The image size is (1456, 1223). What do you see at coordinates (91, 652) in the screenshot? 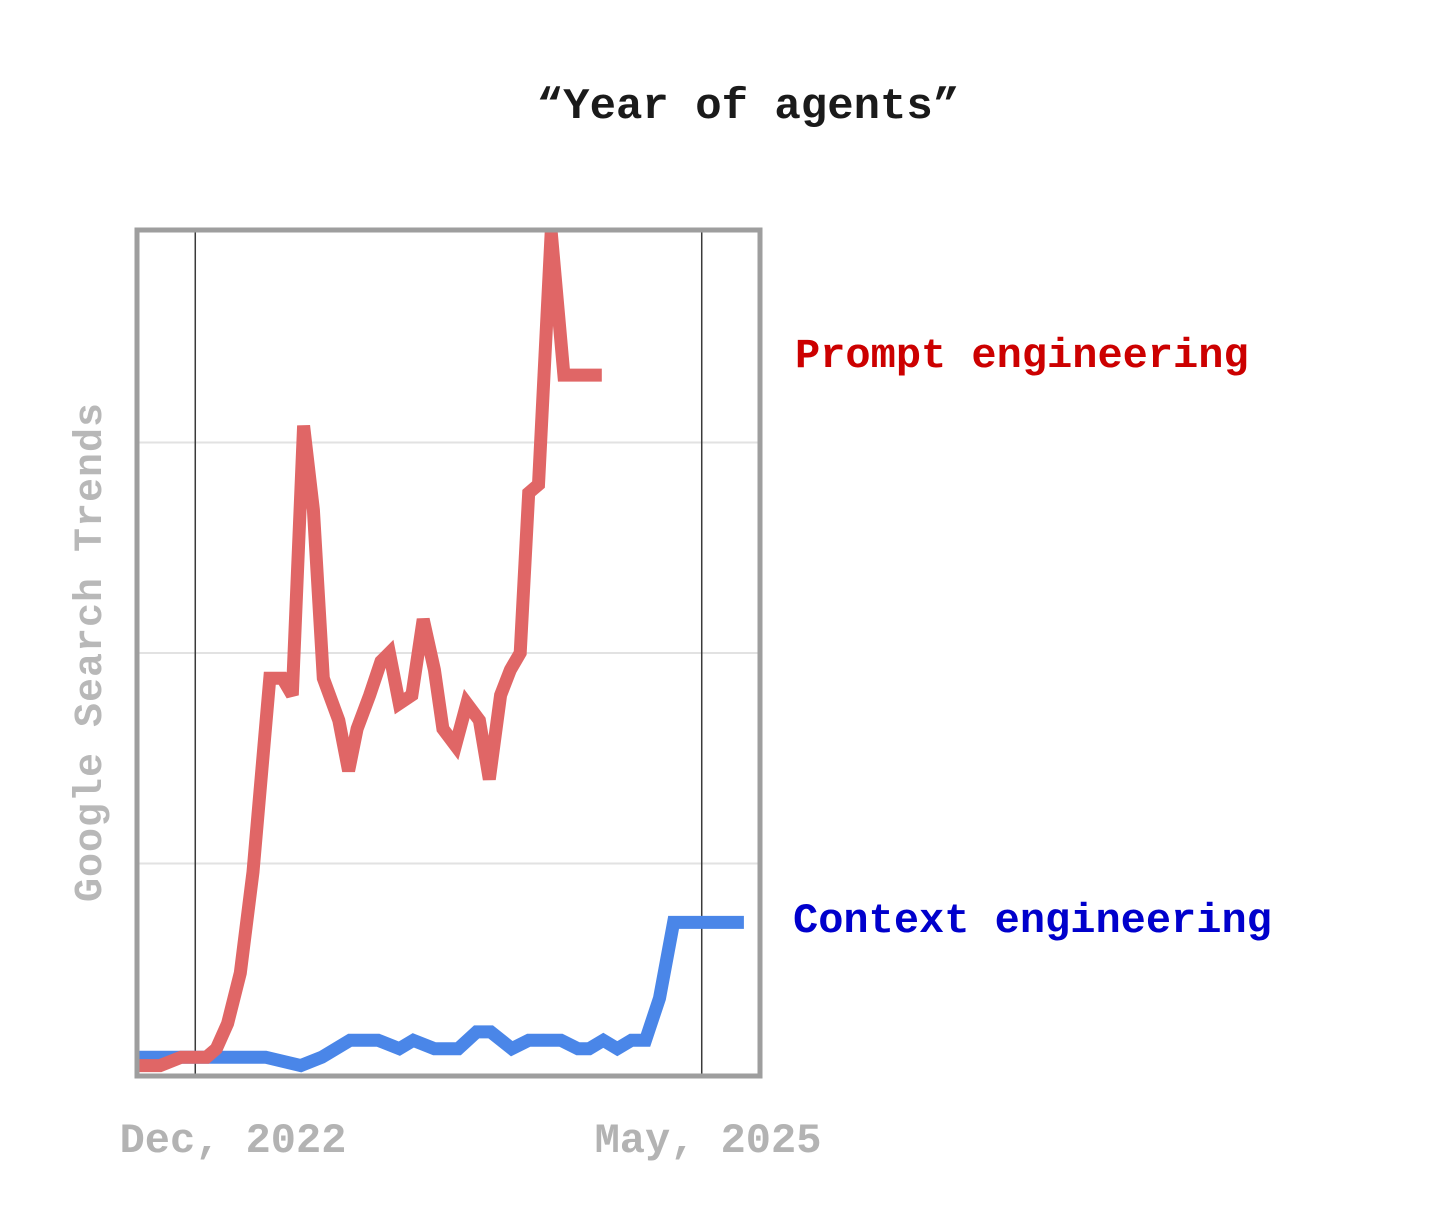
I see `y-axis-label: Google Search Trends` at bounding box center [91, 652].